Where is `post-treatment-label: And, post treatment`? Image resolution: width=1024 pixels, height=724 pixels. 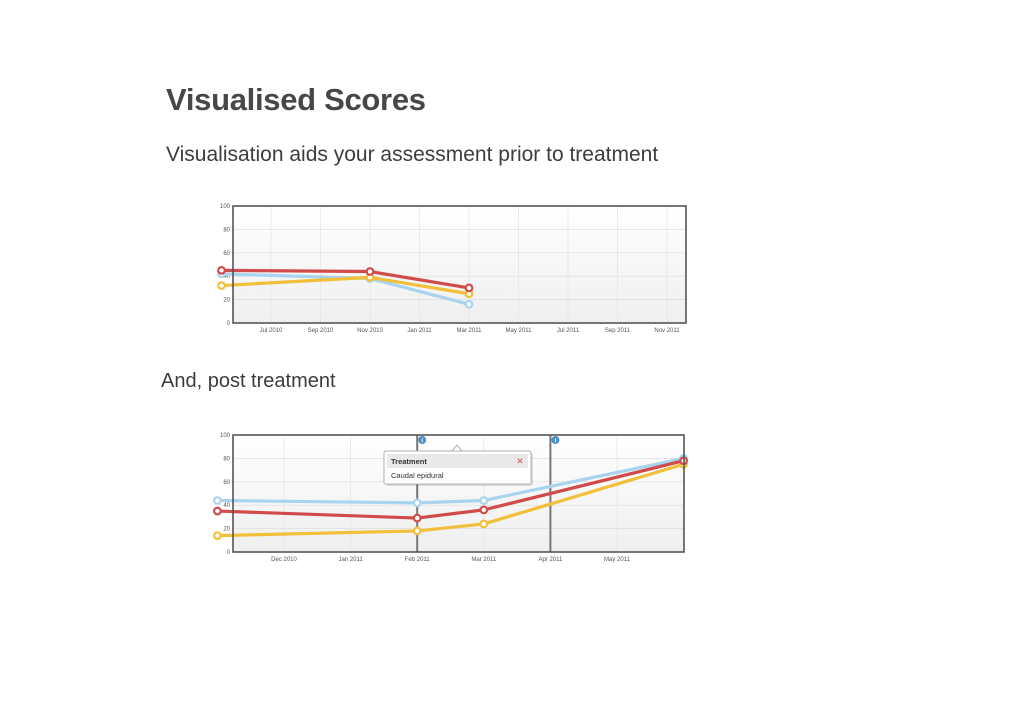 post-treatment-label: And, post treatment is located at coordinates (248, 381).